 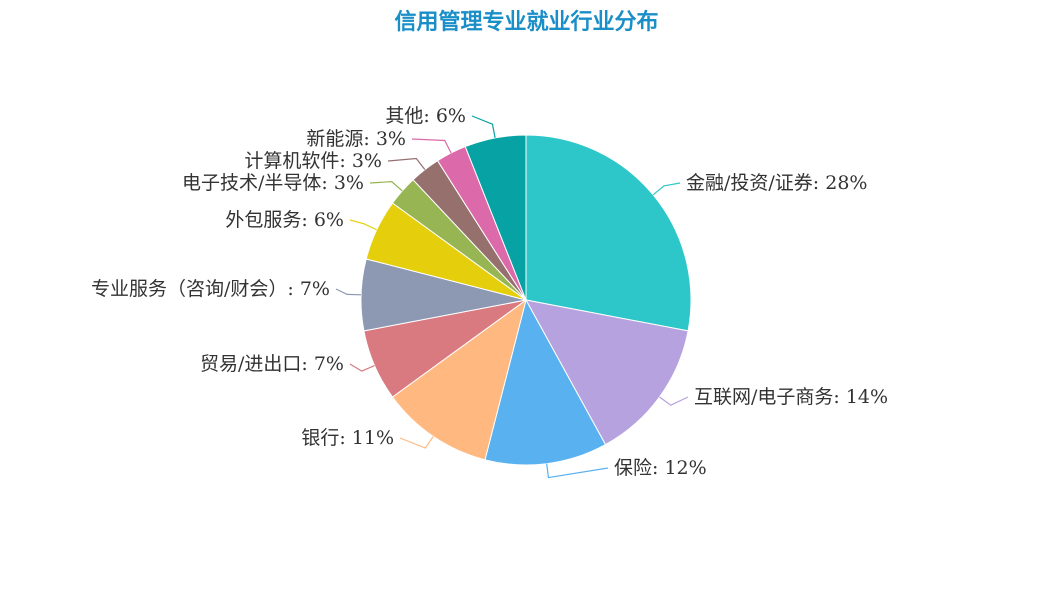 I want to click on slice-label: 其他: 6%, so click(x=425, y=116).